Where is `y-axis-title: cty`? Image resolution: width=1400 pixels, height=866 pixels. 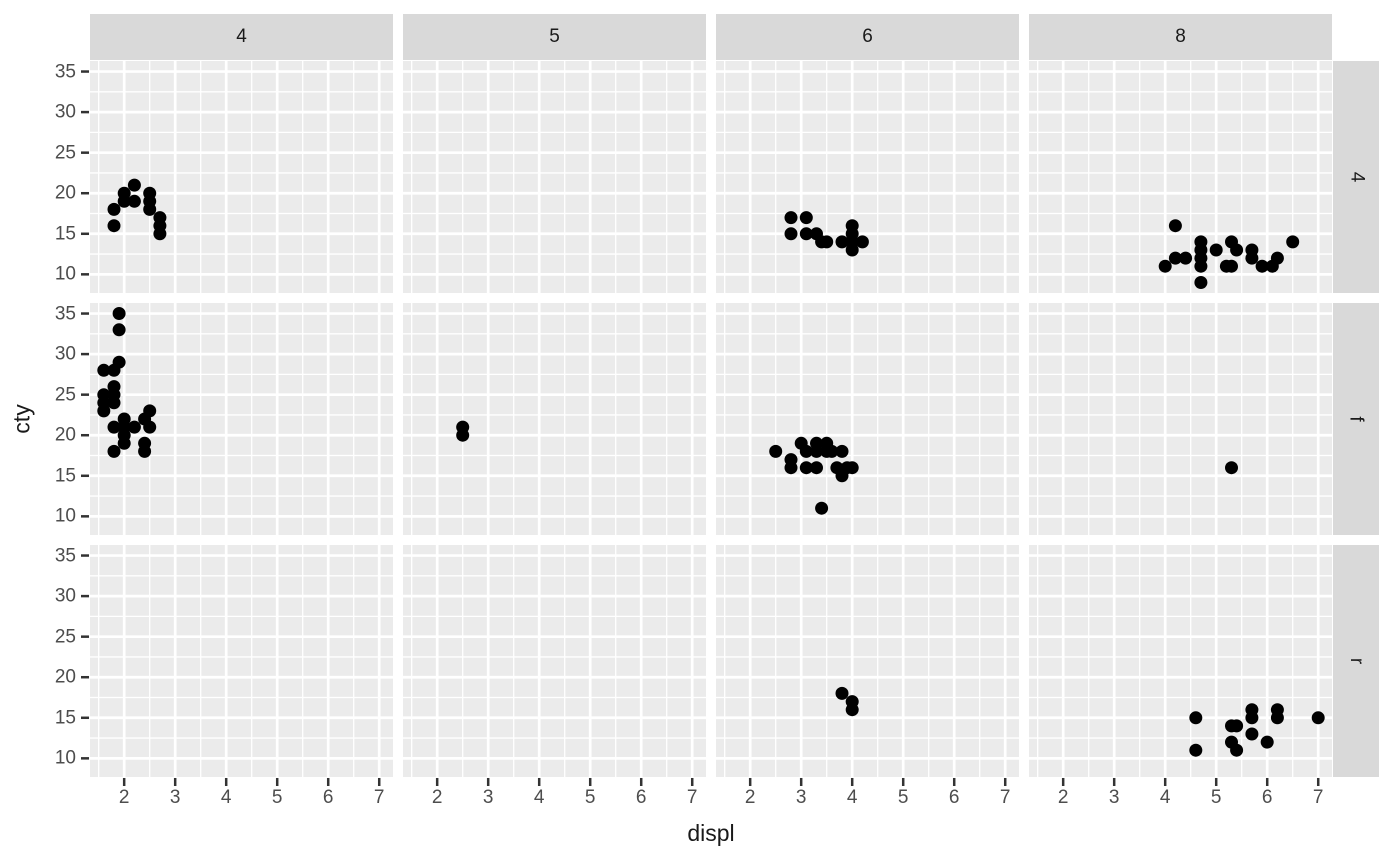
y-axis-title: cty is located at coordinates (21, 419).